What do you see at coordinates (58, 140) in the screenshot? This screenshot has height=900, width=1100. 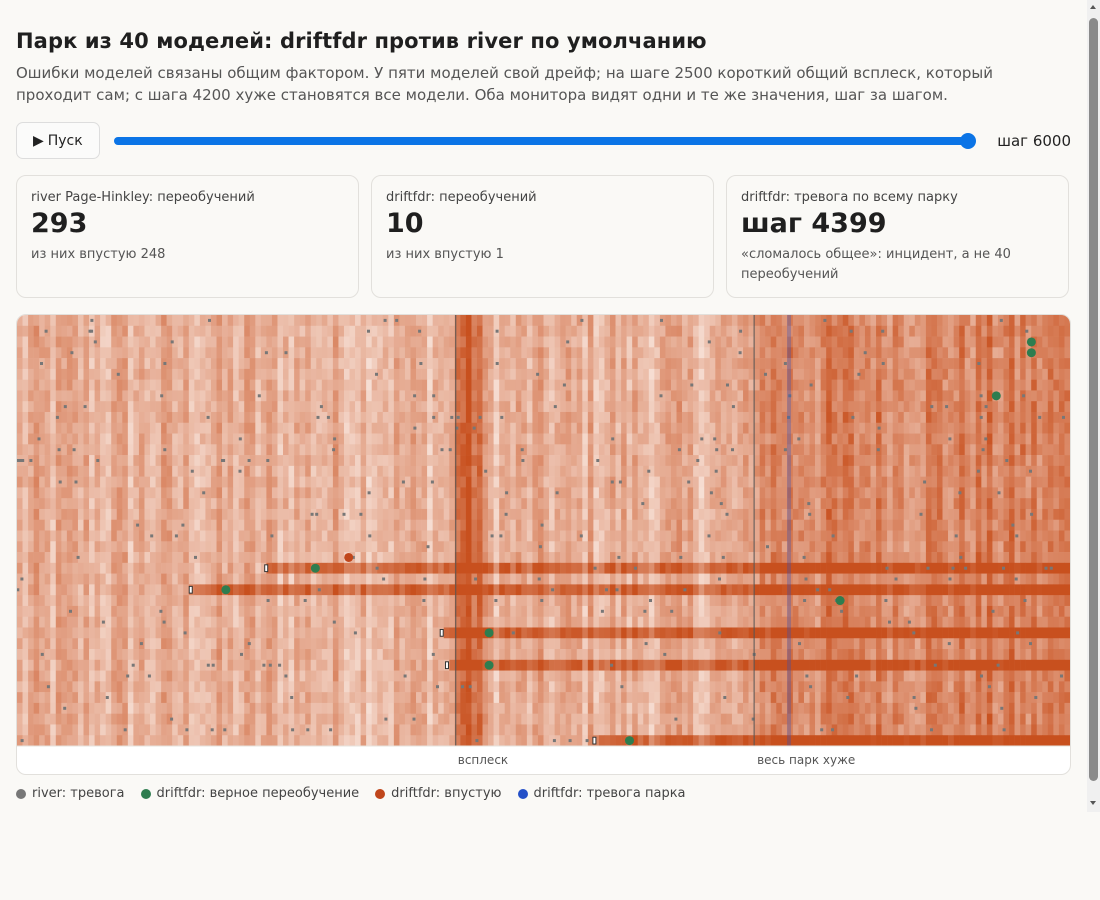 I see `play-button: ▶ Пуск` at bounding box center [58, 140].